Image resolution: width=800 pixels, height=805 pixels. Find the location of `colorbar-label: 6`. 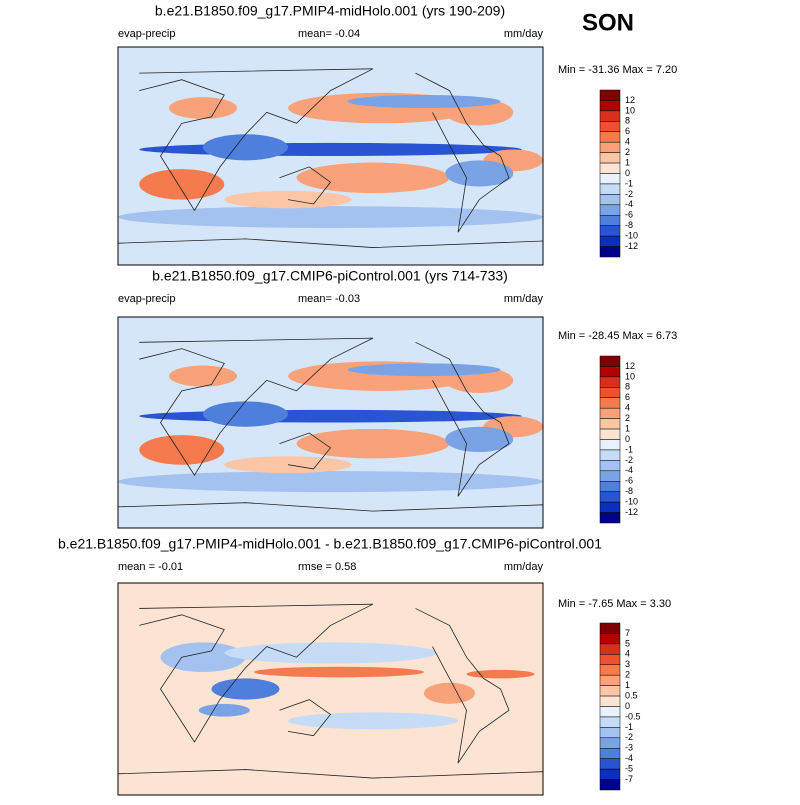

colorbar-label: 6 is located at coordinates (627, 397).